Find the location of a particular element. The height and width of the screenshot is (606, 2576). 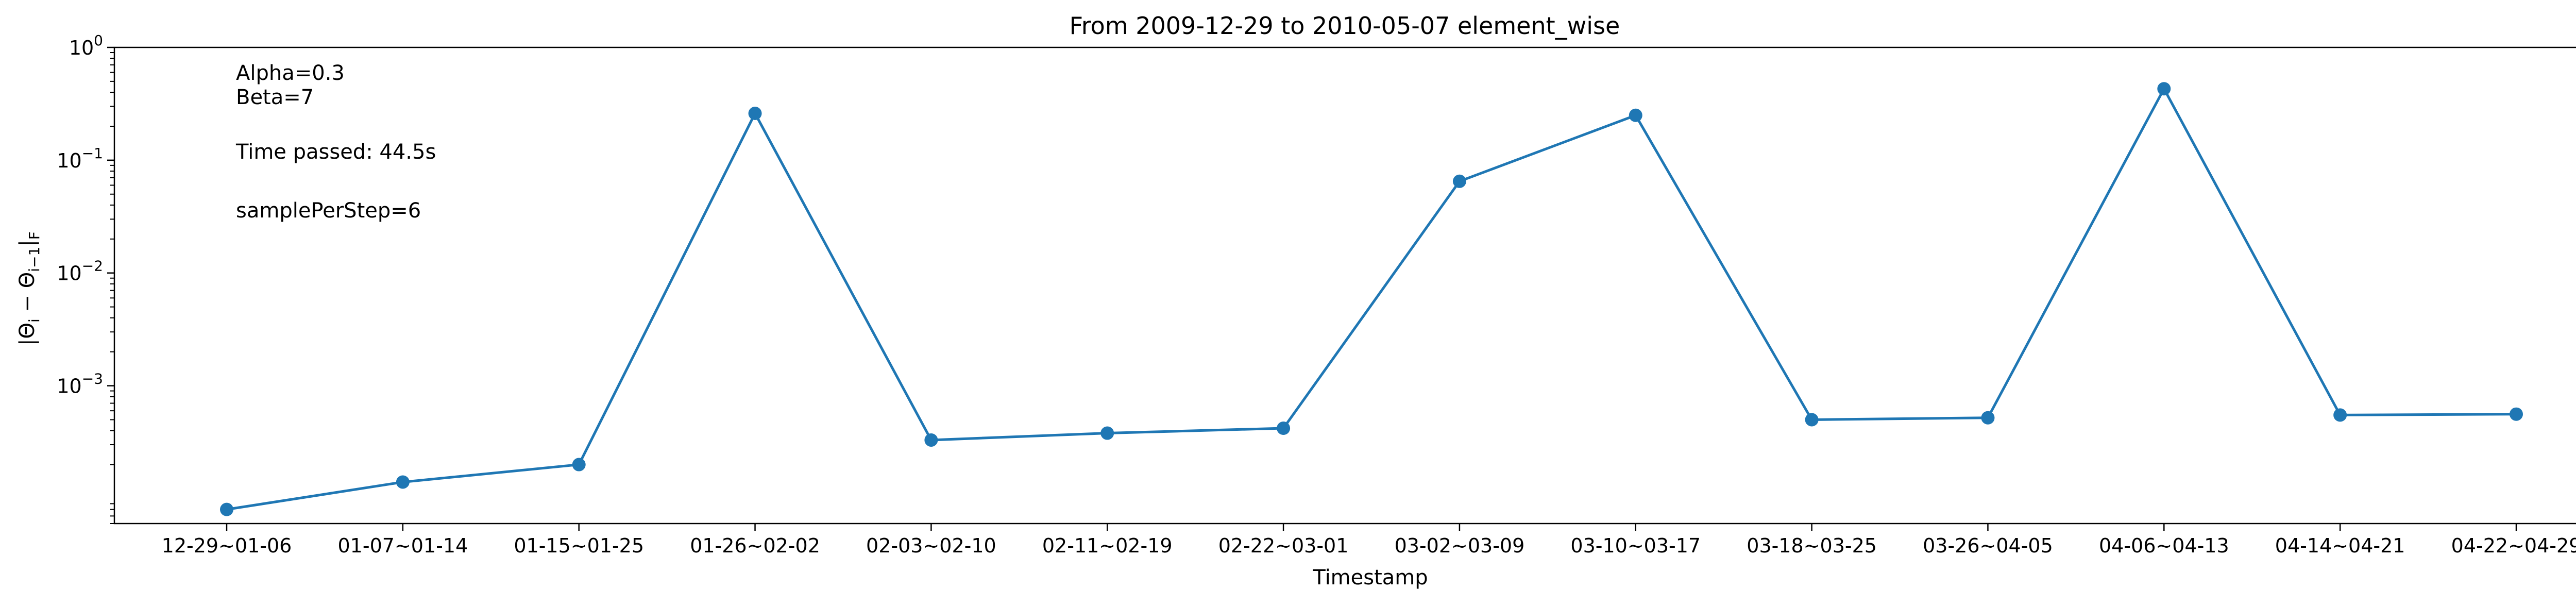

y-tick-label-0: 10⁻³ is located at coordinates (80, 384).